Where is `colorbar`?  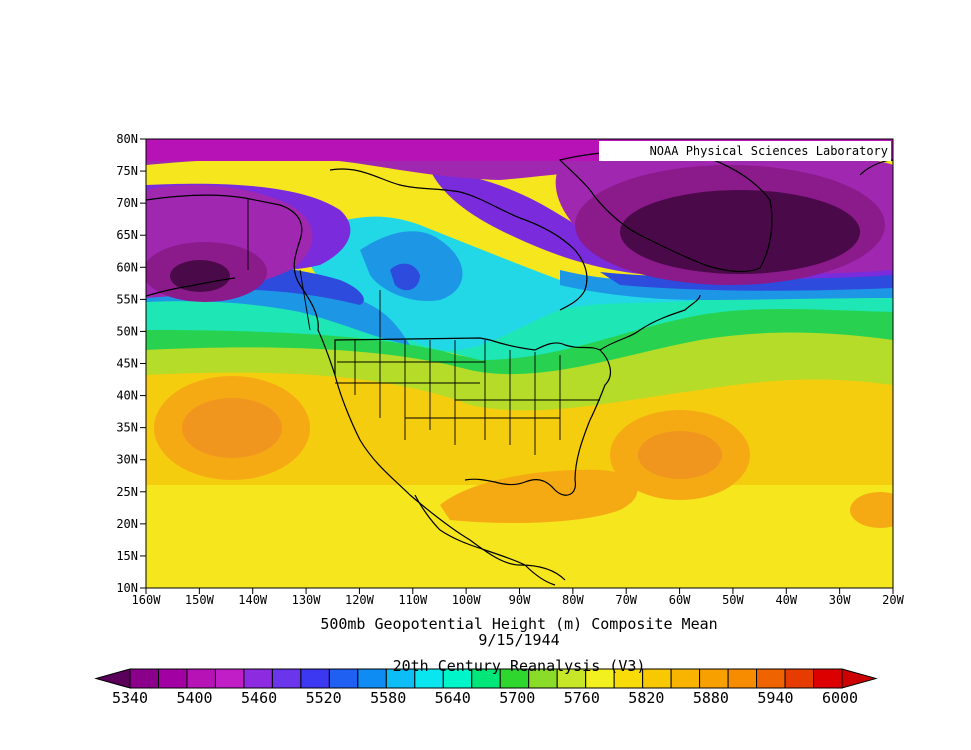
colorbar is located at coordinates (486, 678).